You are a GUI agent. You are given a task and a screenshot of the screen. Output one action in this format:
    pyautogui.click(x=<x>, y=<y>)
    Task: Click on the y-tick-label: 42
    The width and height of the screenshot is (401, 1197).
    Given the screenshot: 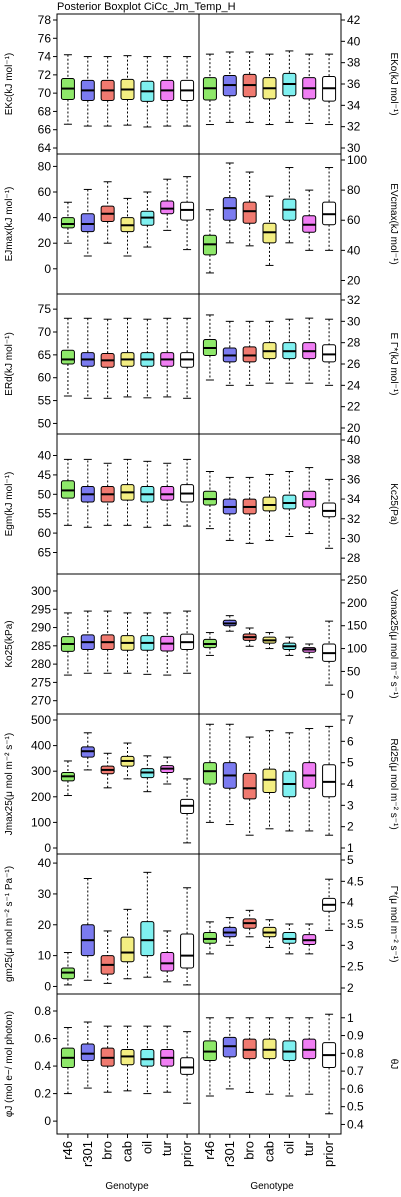 What is the action you would take?
    pyautogui.click(x=354, y=20)
    